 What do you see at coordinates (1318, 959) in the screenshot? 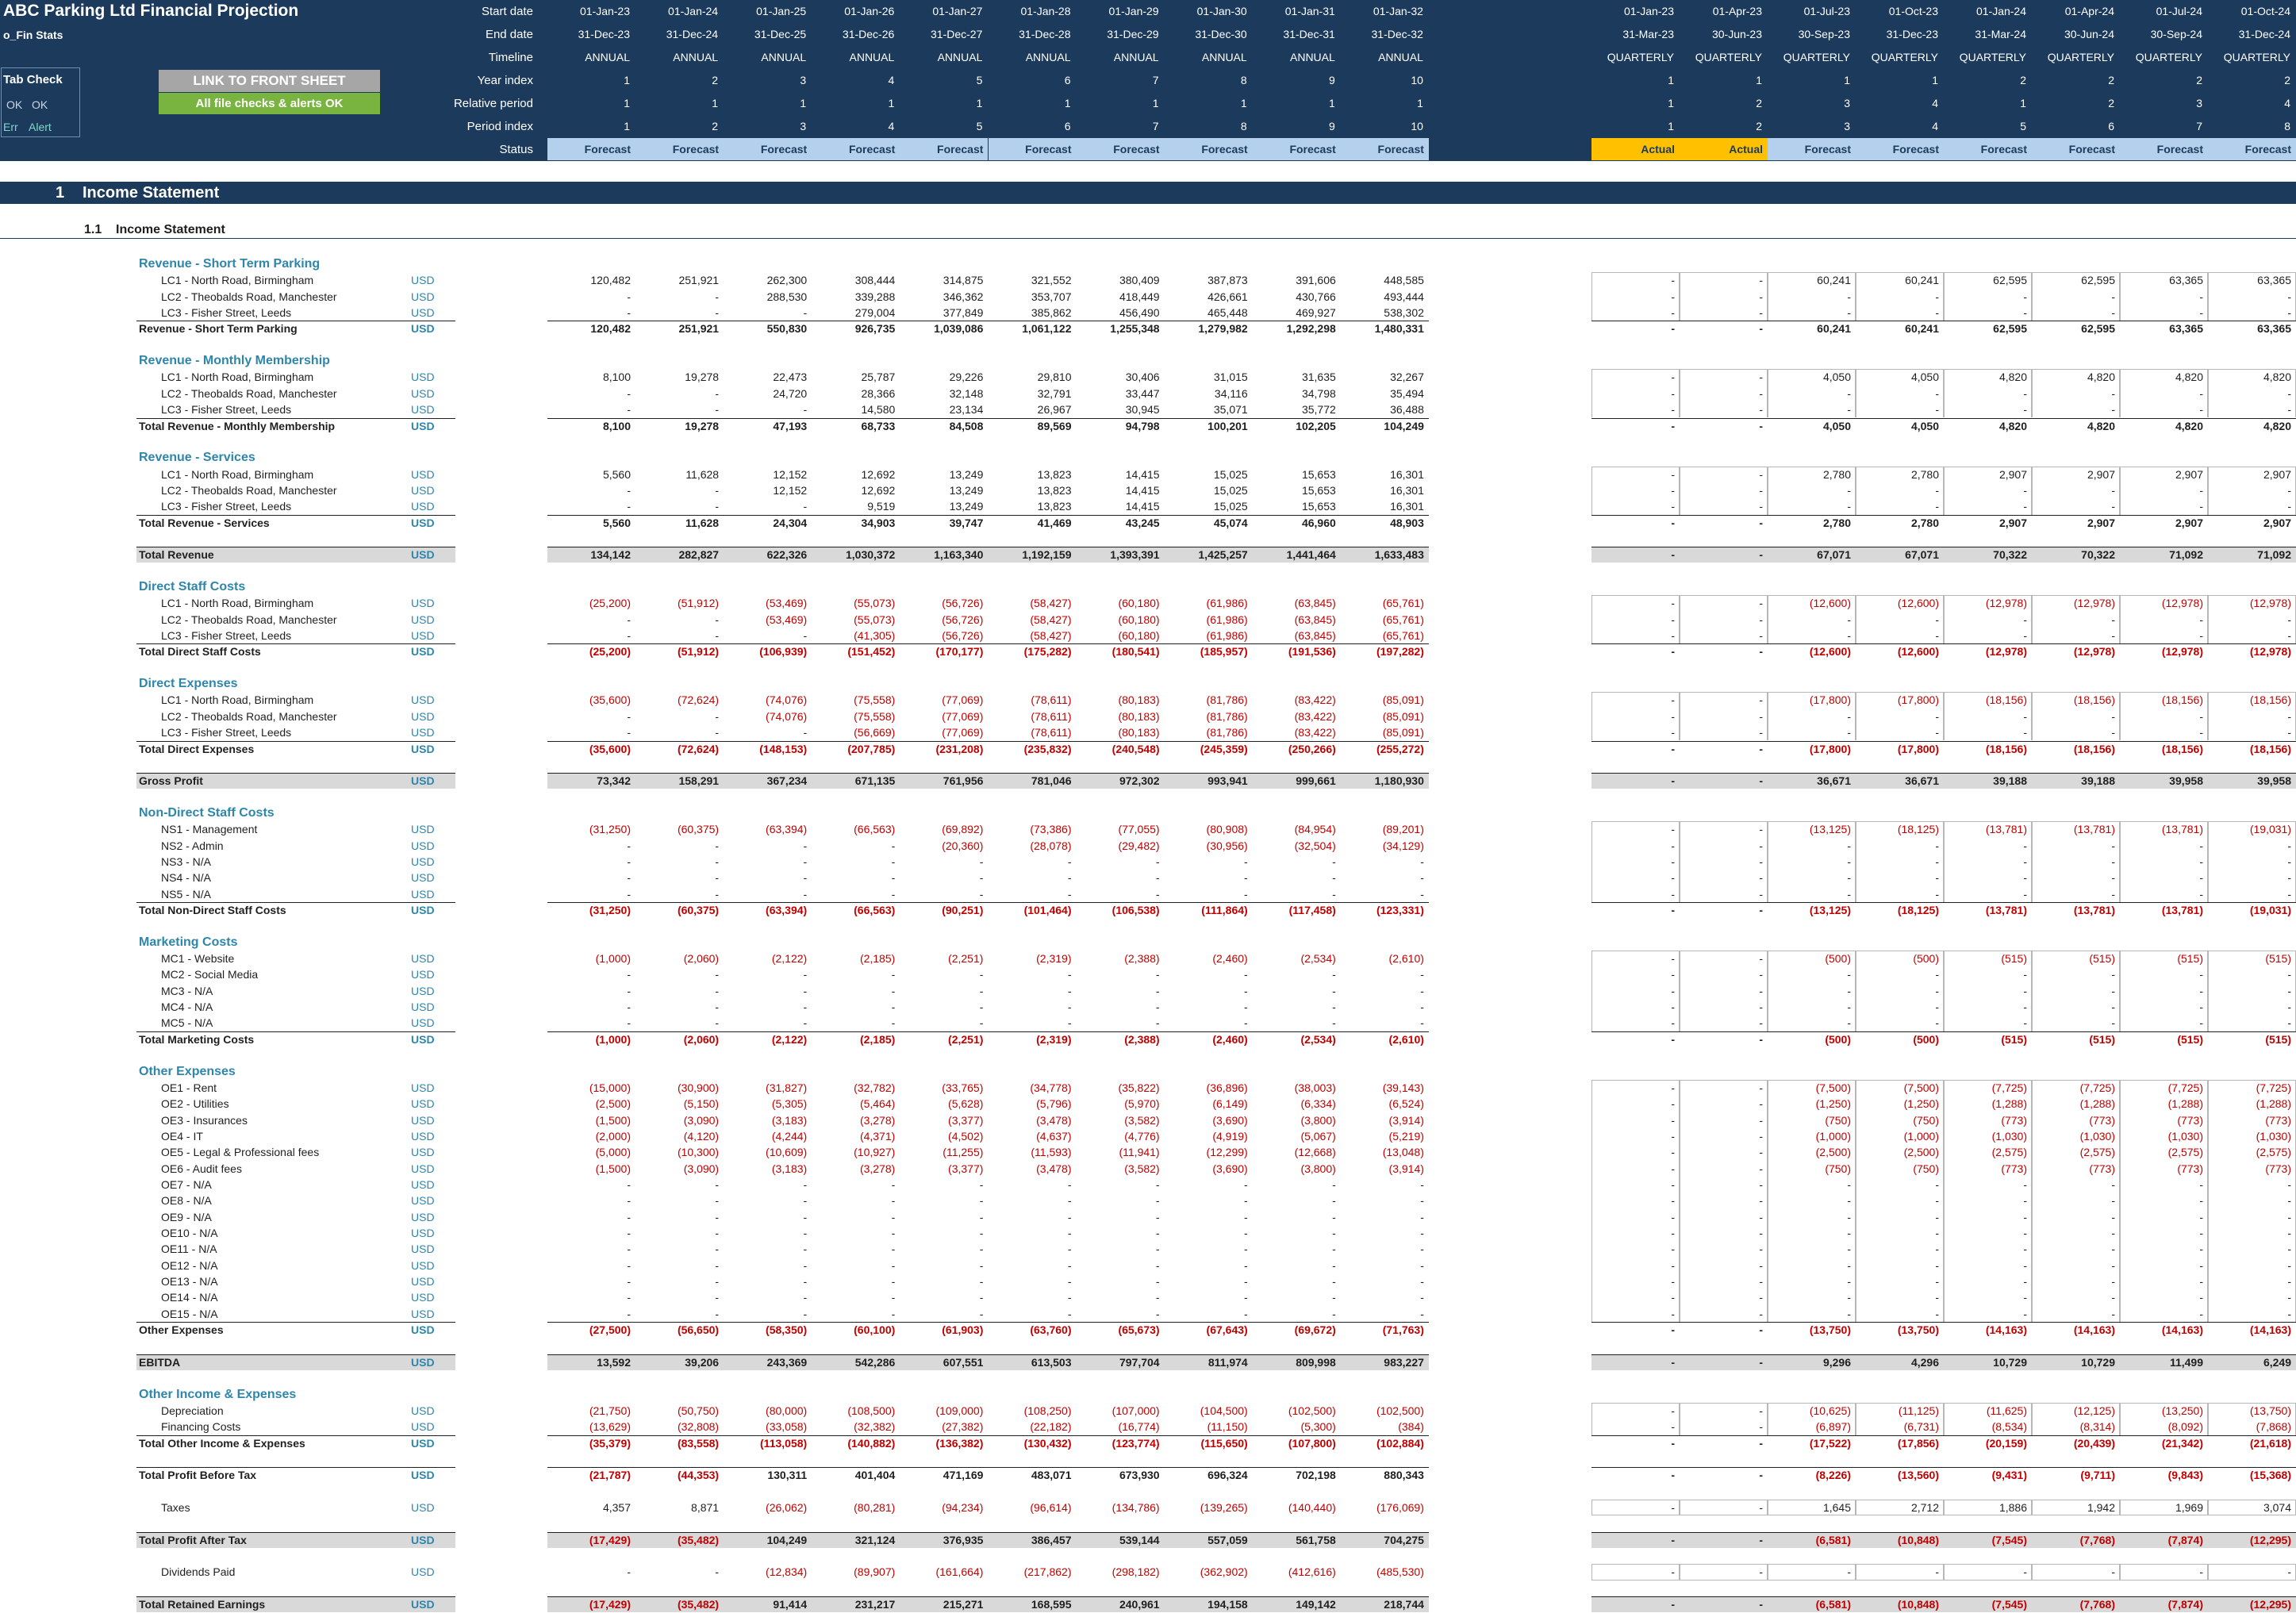
I see `annual-value-cell: (2,534)` at bounding box center [1318, 959].